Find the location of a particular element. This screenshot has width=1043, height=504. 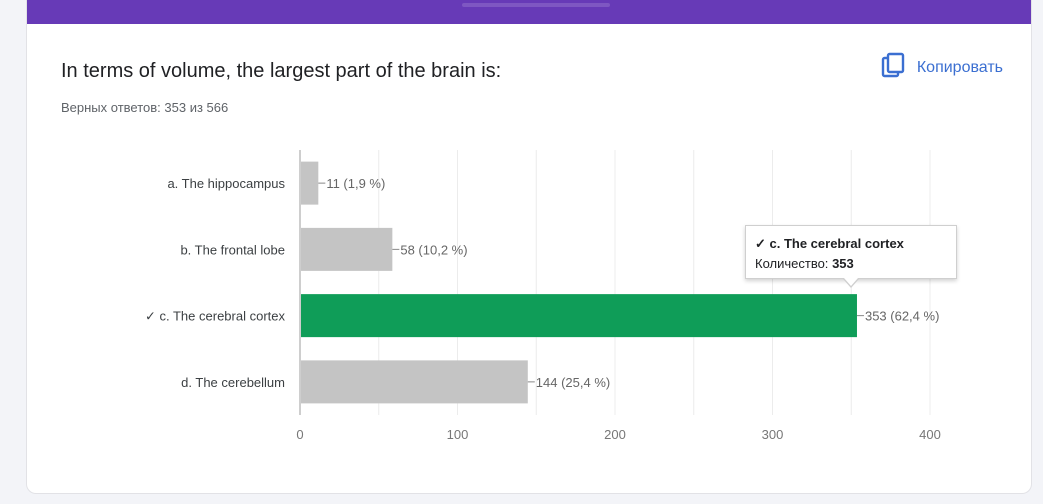

copy-icon is located at coordinates (893, 67).